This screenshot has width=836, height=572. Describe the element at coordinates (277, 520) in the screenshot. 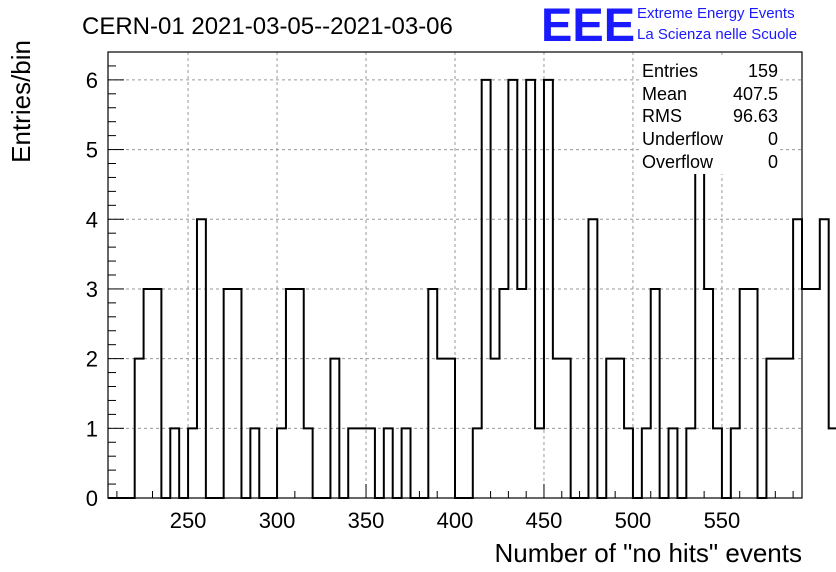

I see `x-tick-label: 300` at that location.